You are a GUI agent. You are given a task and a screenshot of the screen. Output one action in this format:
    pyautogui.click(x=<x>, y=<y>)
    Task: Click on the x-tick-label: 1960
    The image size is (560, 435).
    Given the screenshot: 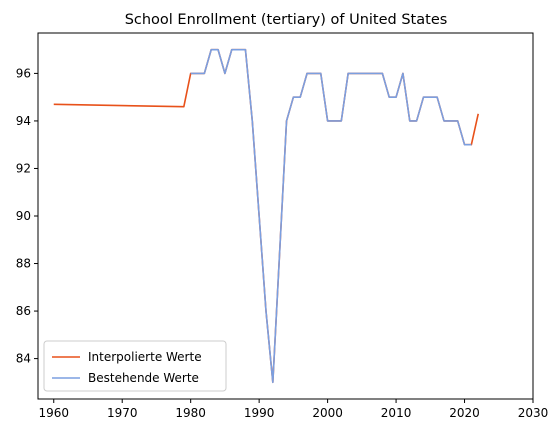 What is the action you would take?
    pyautogui.click(x=53, y=413)
    